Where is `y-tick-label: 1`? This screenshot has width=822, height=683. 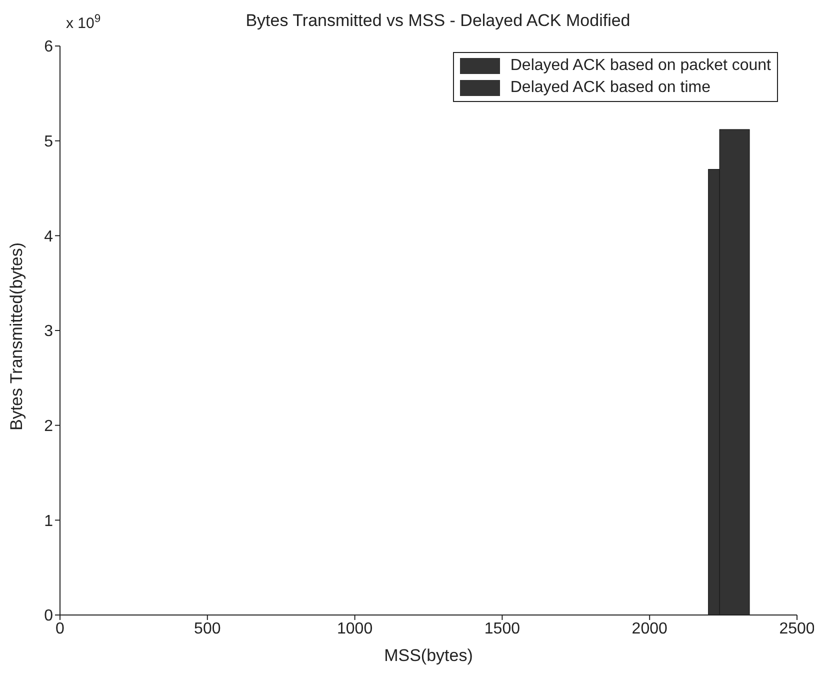 y-tick-label: 1 is located at coordinates (49, 521).